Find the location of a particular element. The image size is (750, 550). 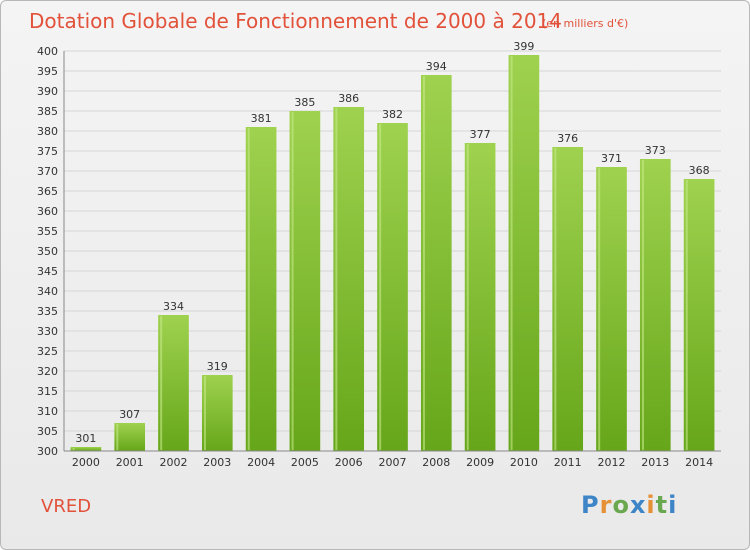

value-label-2004: 381 is located at coordinates (261, 118).